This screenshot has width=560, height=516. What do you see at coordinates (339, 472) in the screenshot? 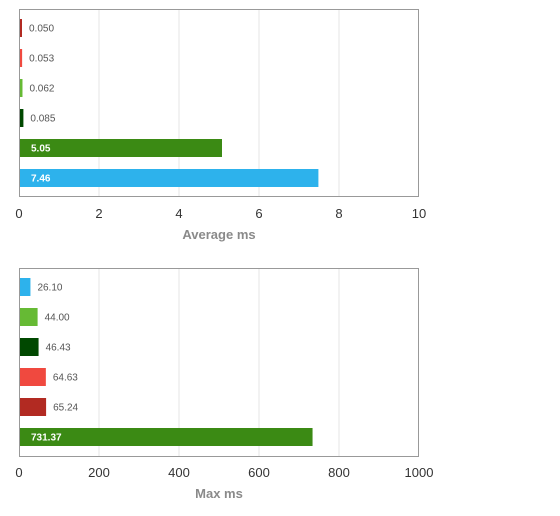
I see `max-x-tick-label: 800` at bounding box center [339, 472].